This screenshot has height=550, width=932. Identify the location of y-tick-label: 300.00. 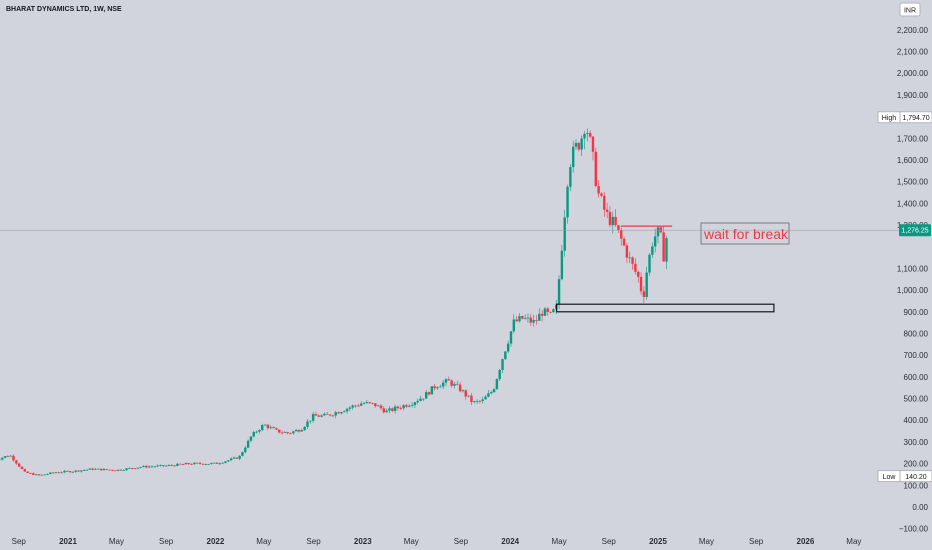
(916, 442).